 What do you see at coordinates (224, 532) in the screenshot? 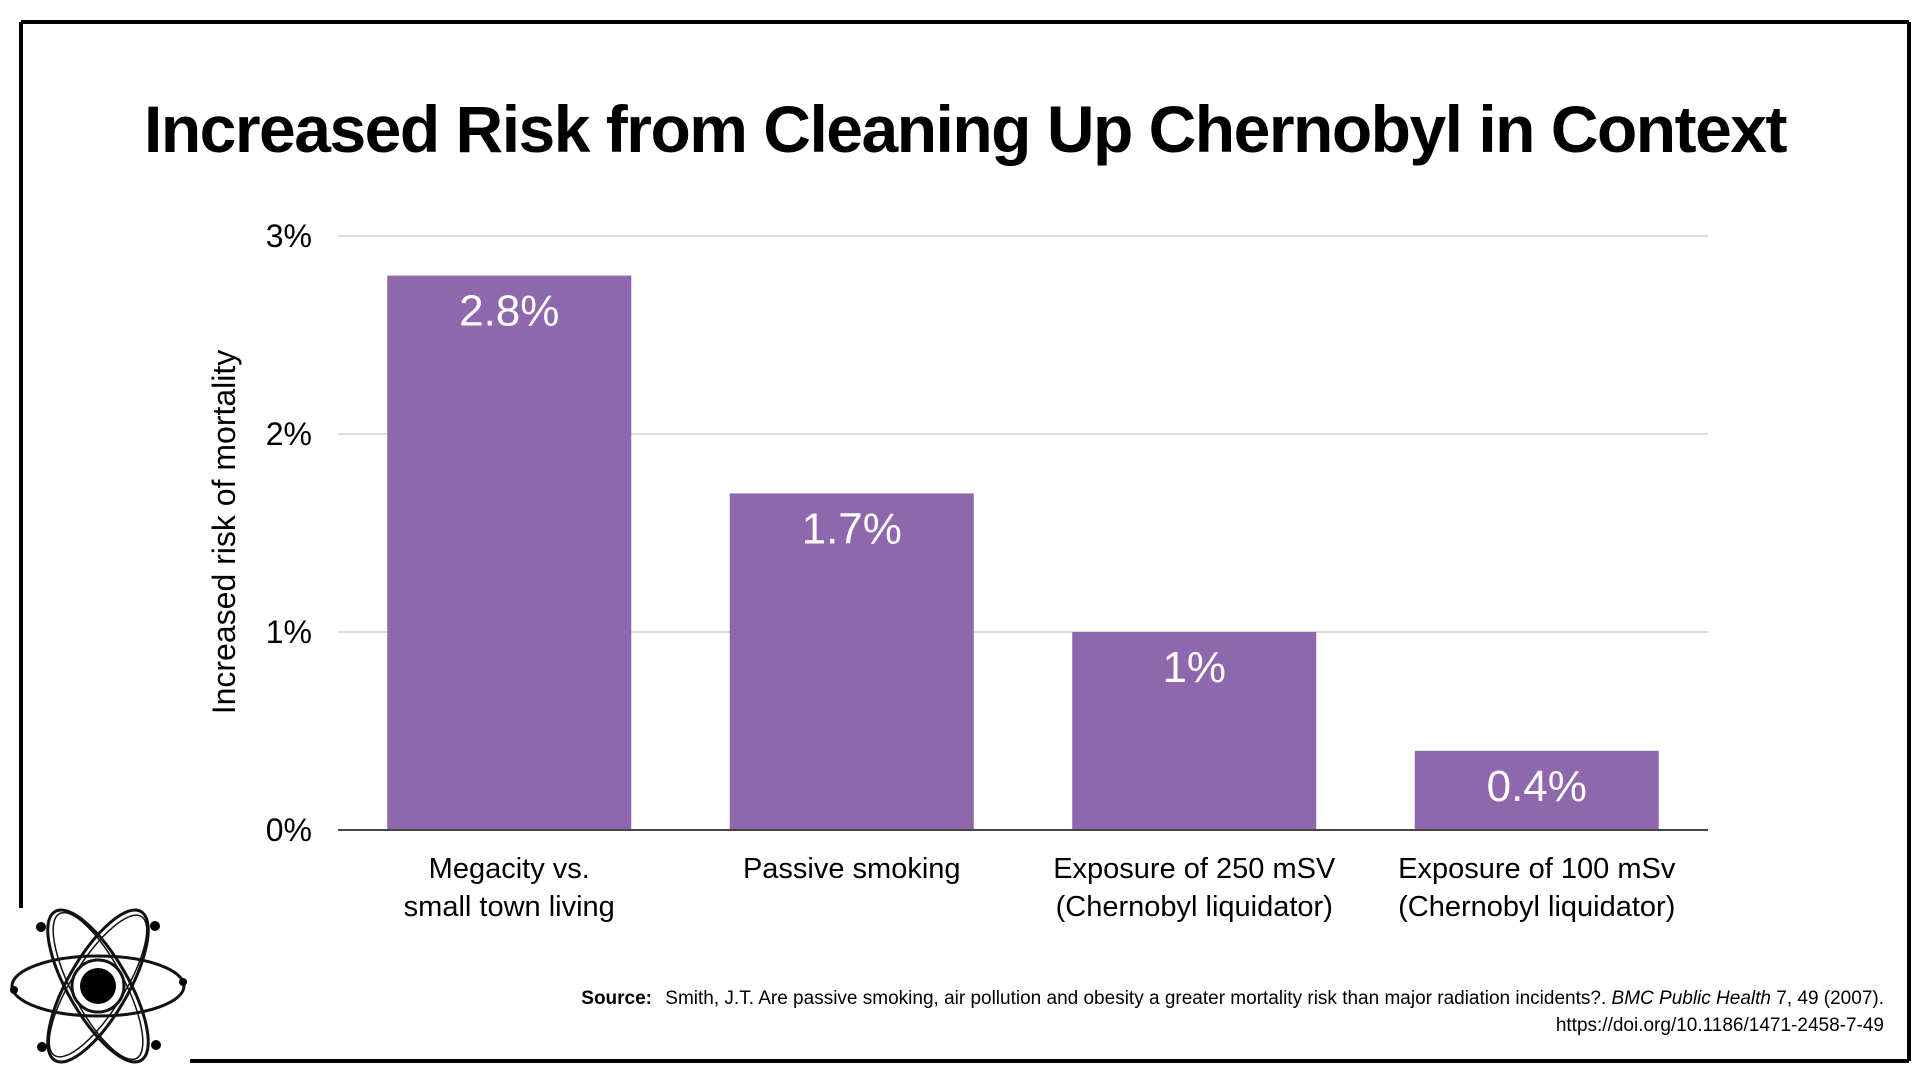
I see `y-axis-label: Increased risk of mortality` at bounding box center [224, 532].